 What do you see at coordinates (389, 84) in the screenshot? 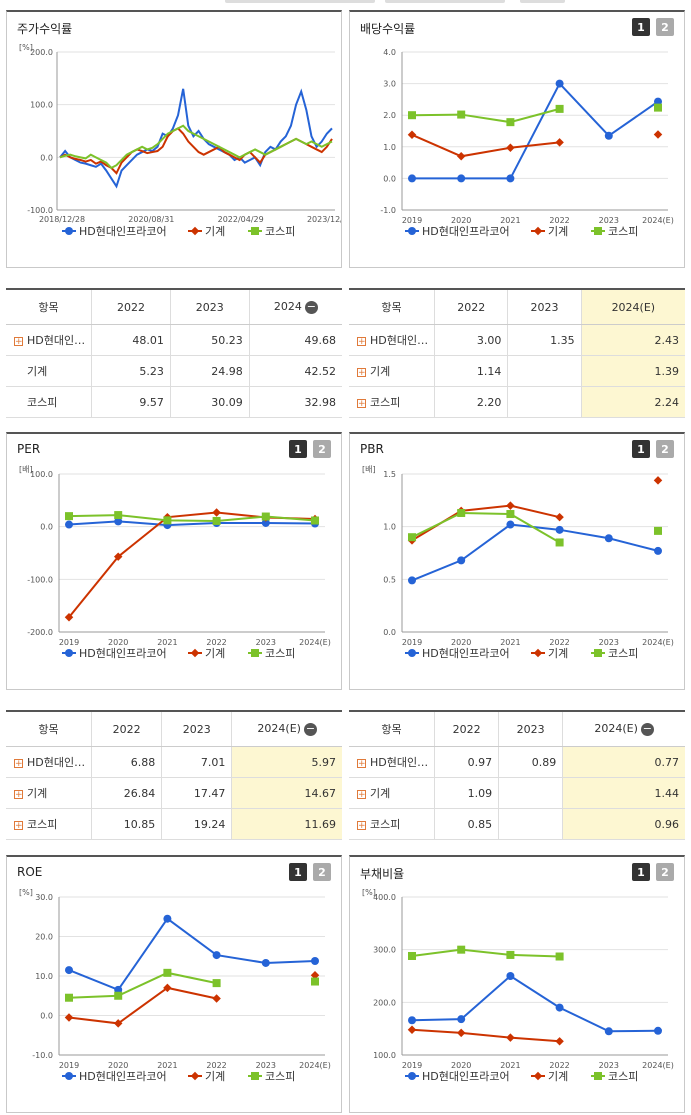
I see `y-tick-label: 3.0` at bounding box center [389, 84].